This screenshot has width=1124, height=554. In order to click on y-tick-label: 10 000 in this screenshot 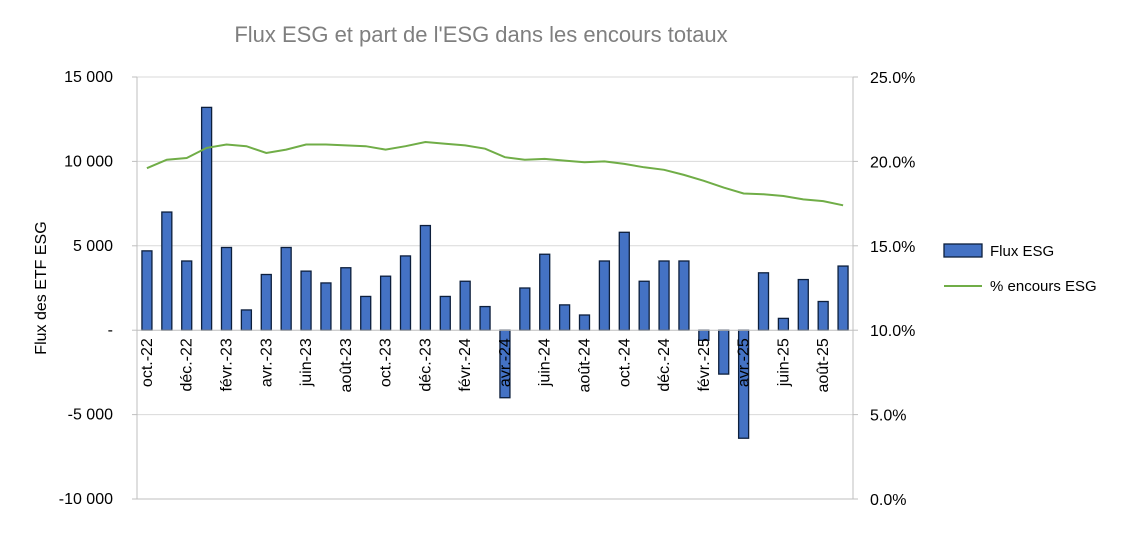, I will do `click(88, 161)`.